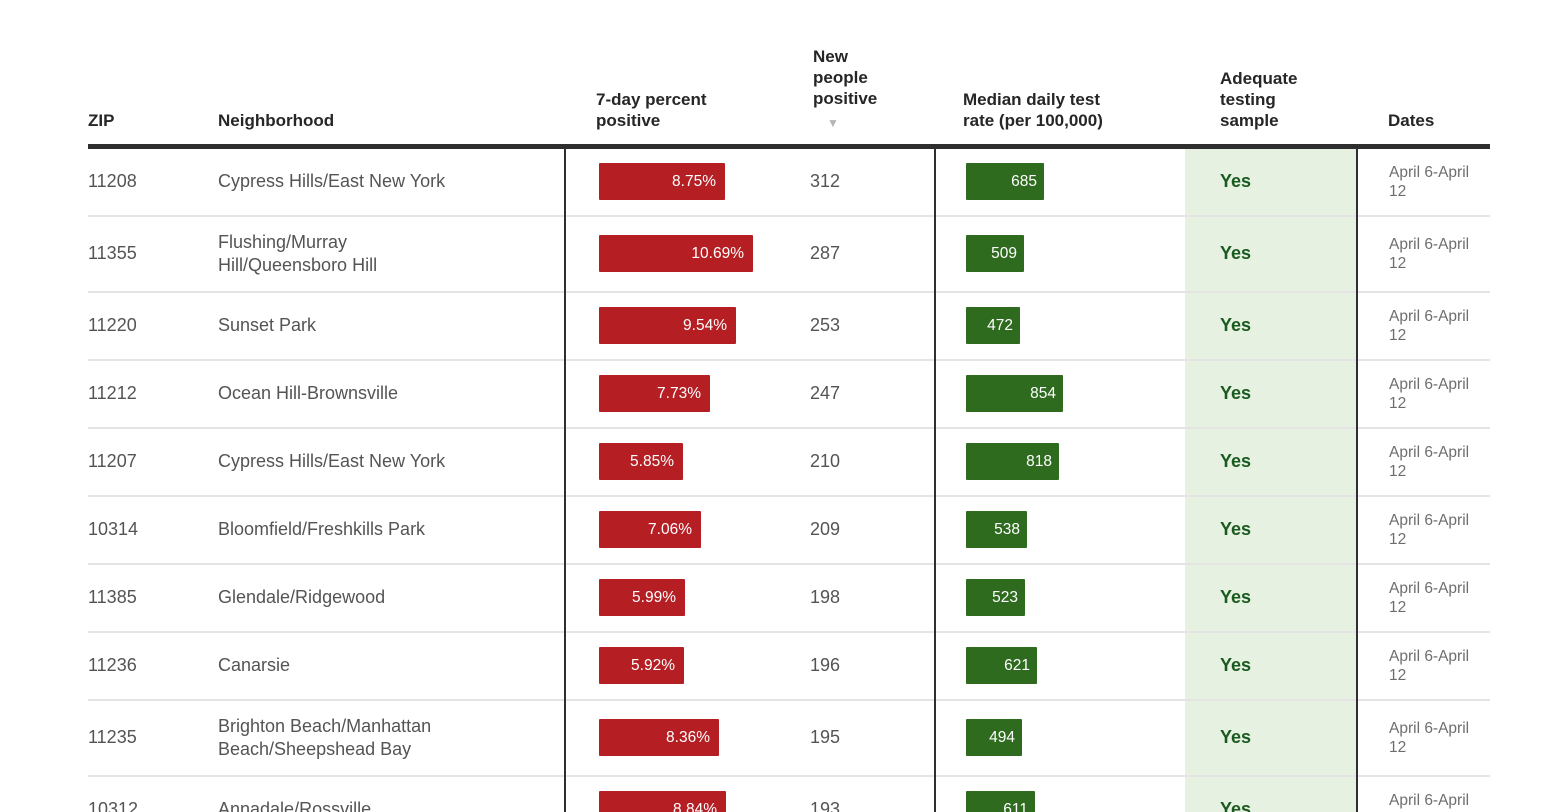 The width and height of the screenshot is (1566, 812). Describe the element at coordinates (1059, 529) in the screenshot. I see `test-rate-cell: 538` at that location.